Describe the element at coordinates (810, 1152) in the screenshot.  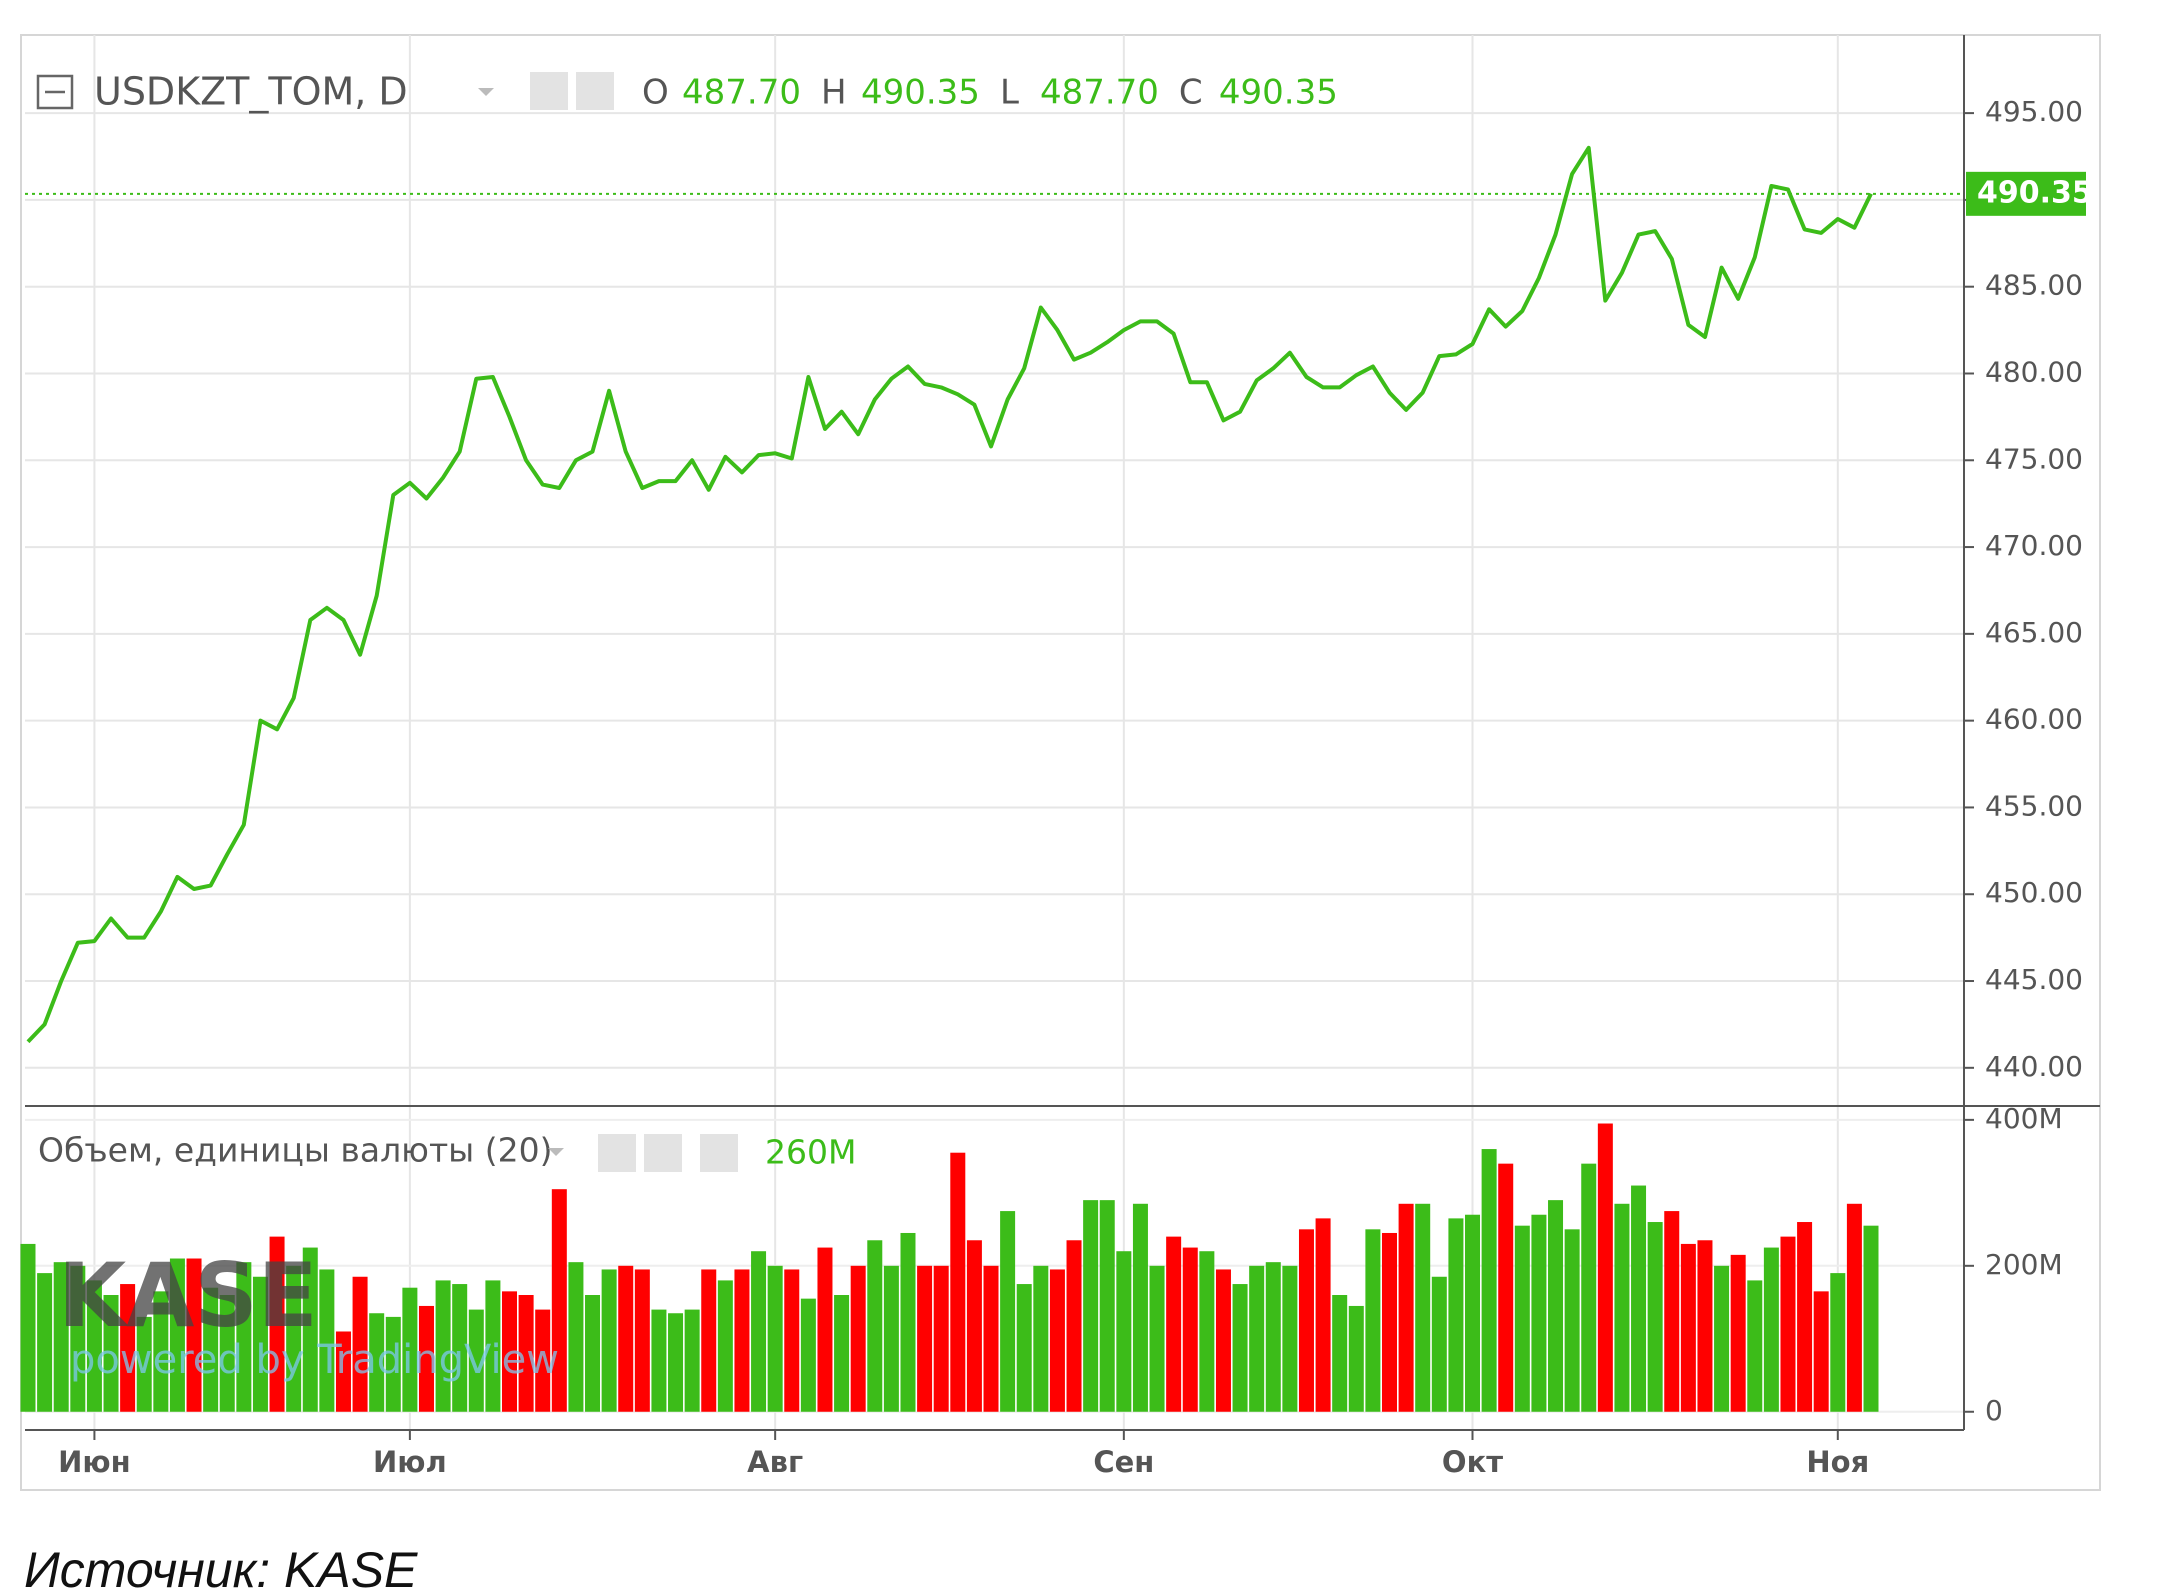
I see `volume-current: 260M` at that location.